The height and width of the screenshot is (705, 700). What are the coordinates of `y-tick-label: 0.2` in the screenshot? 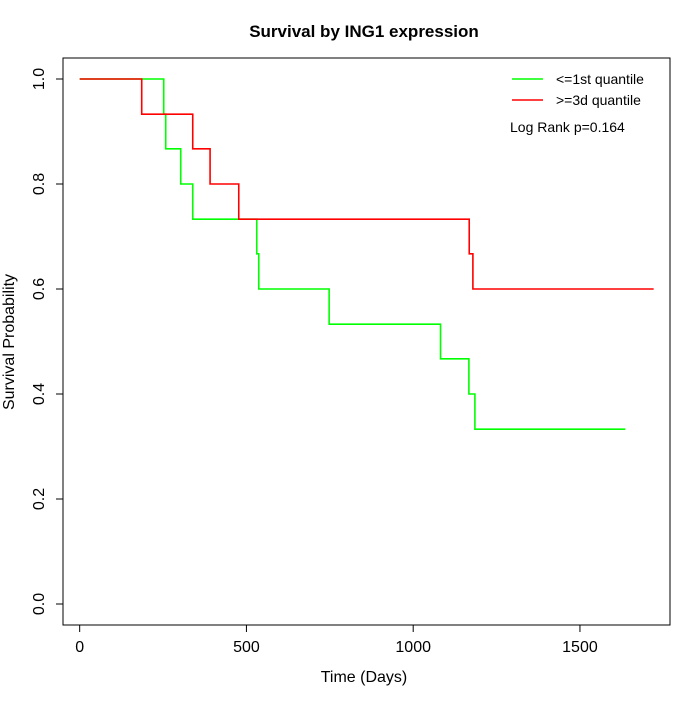 It's located at (39, 499).